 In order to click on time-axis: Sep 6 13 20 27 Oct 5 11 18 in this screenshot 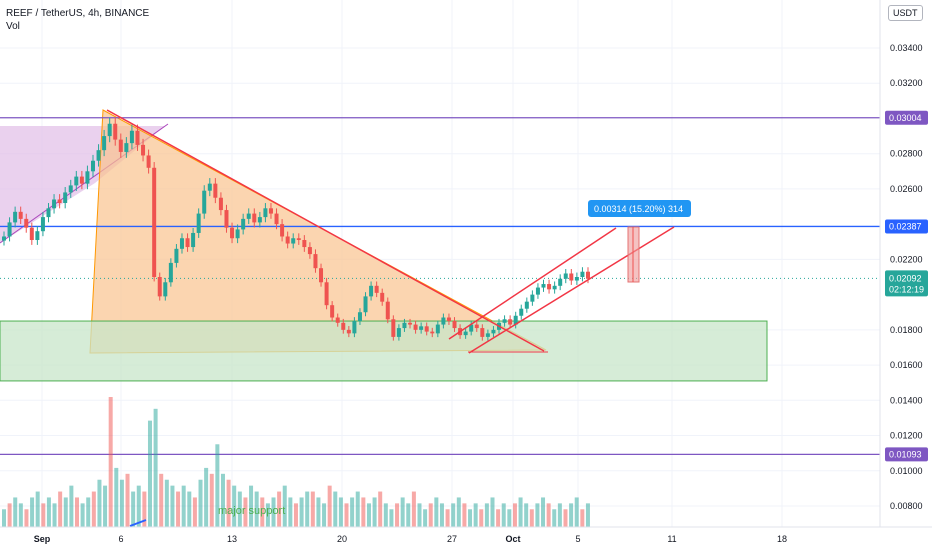, I will do `click(466, 535)`.